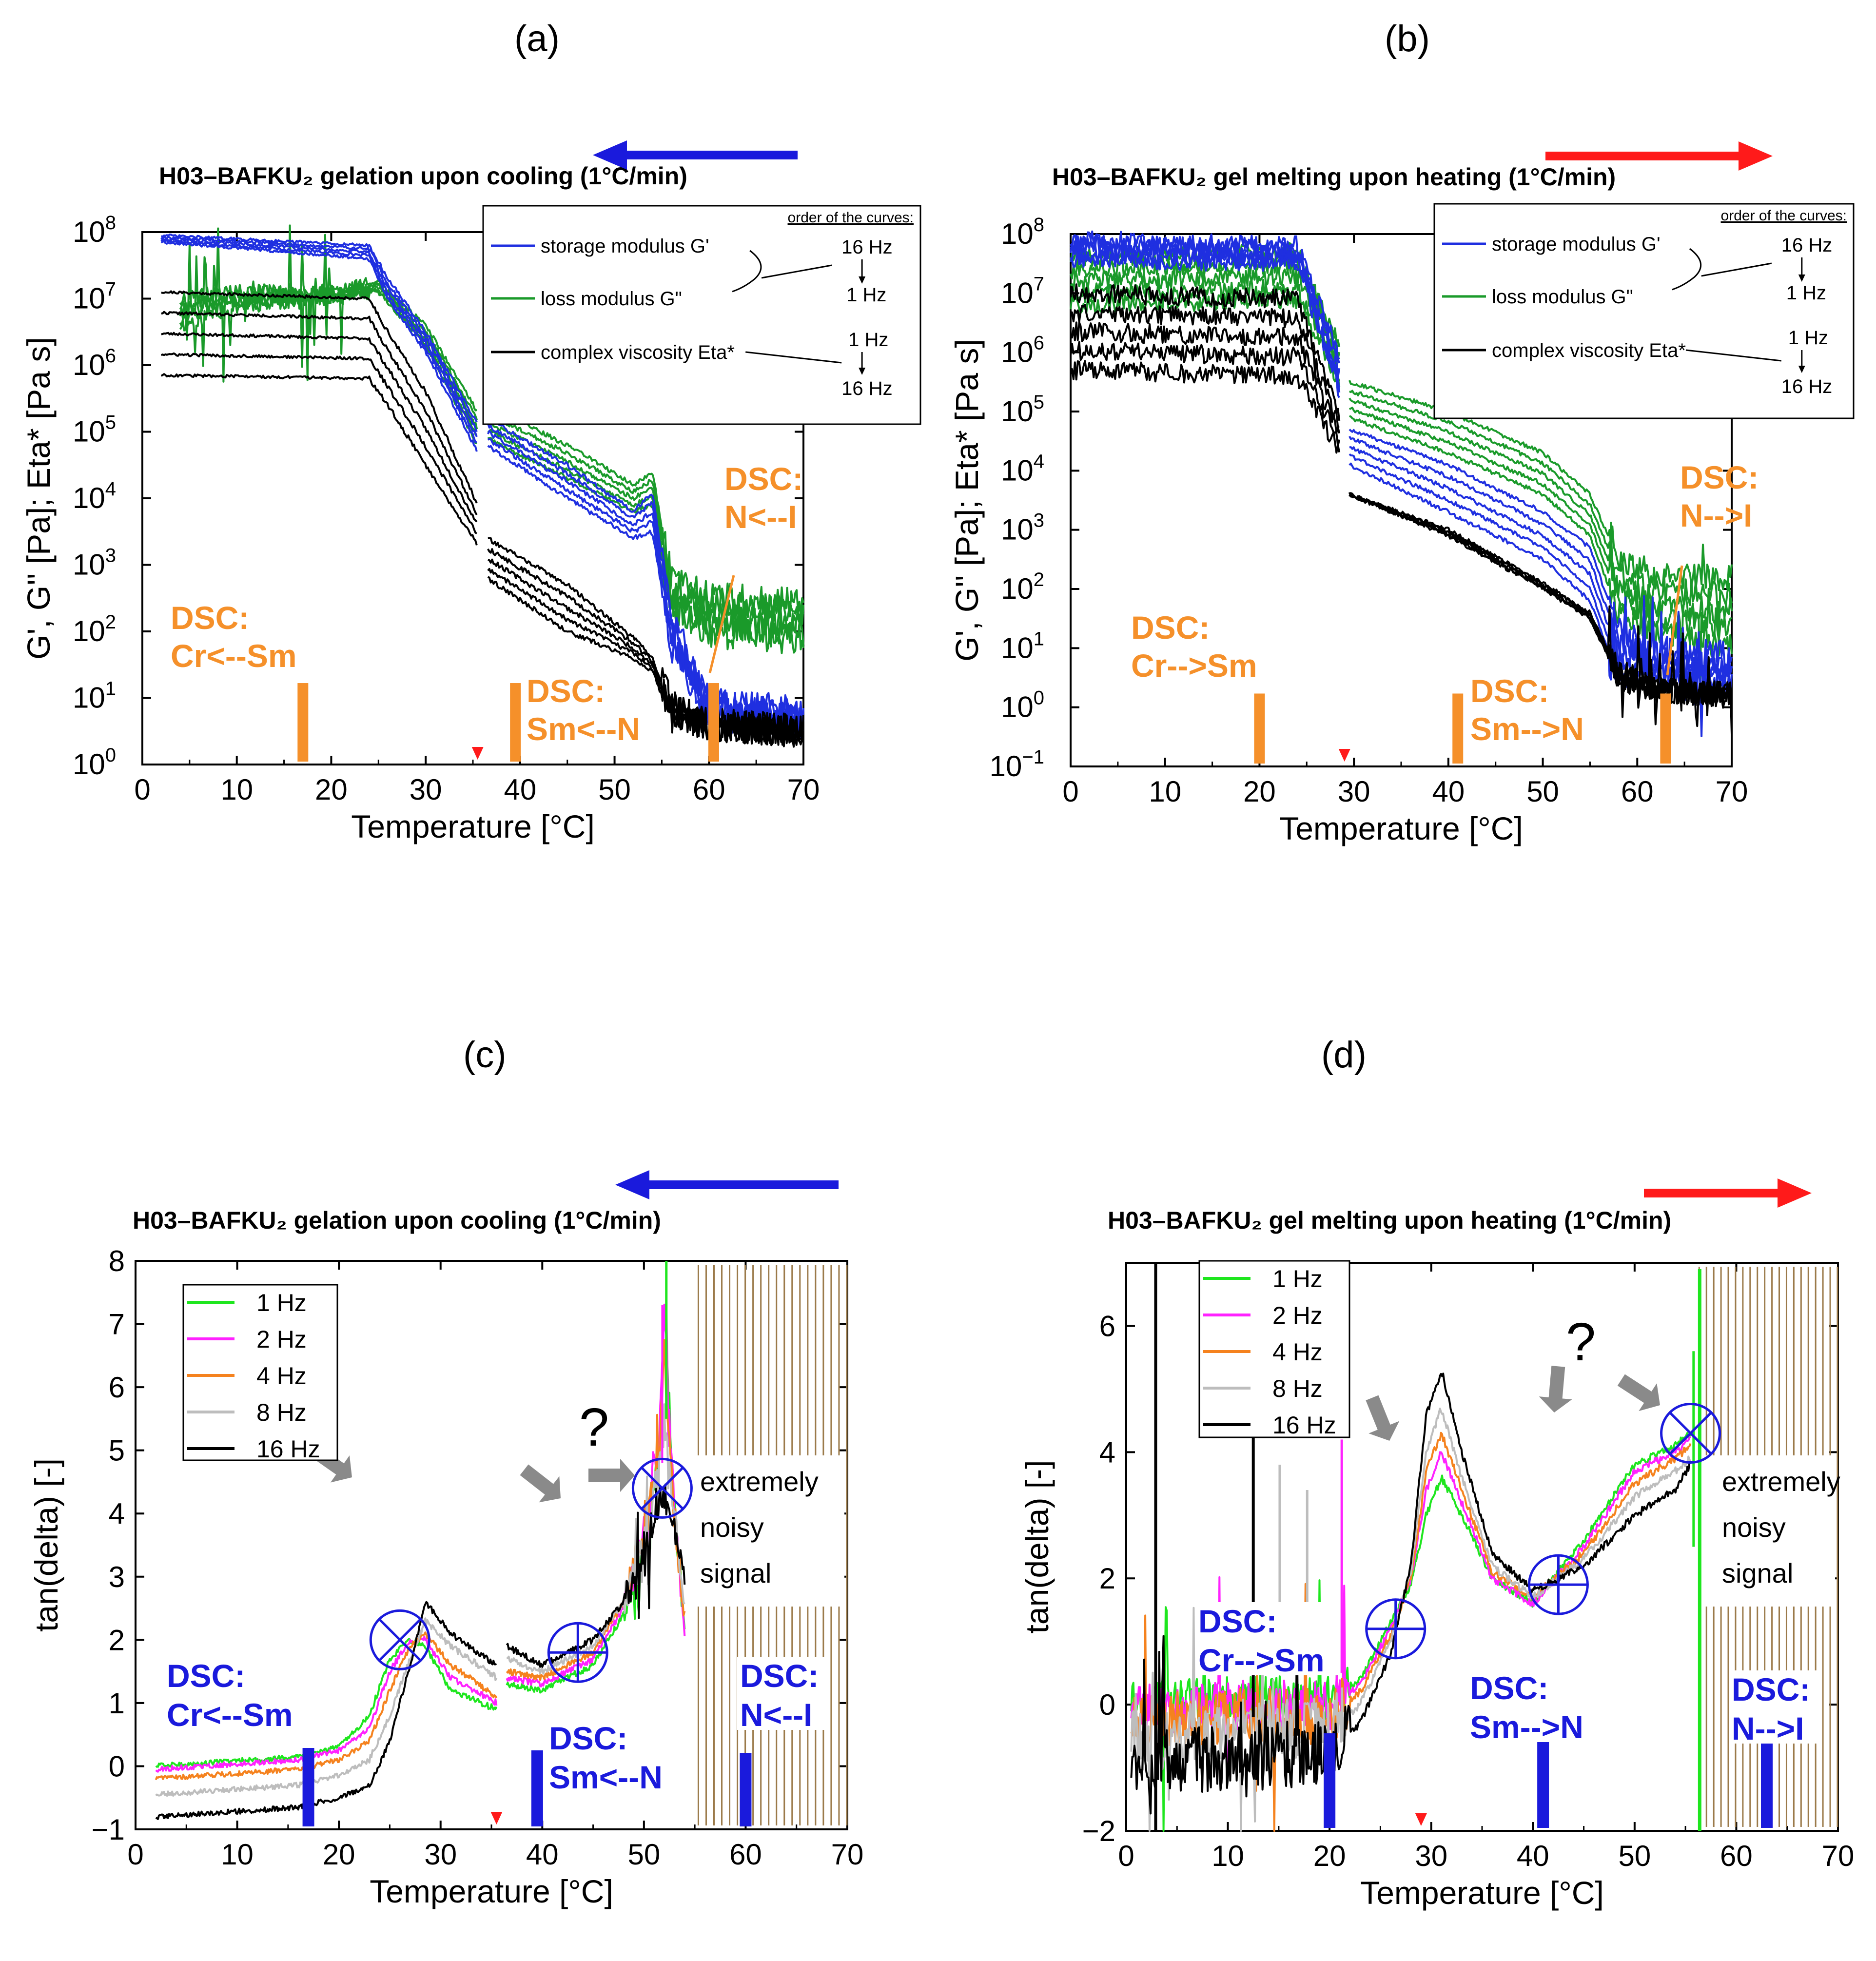 The width and height of the screenshot is (1876, 1961). I want to click on y-tick-label-b-8: 10⁷, so click(1022, 291).